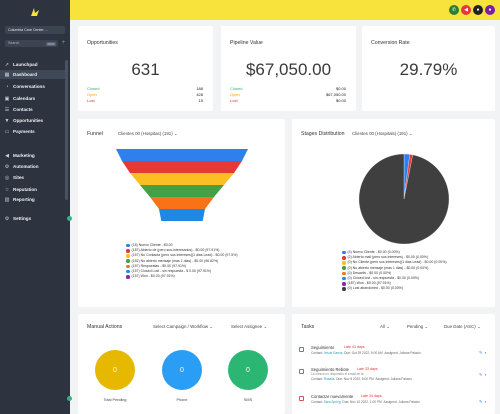 Image resolution: width=500 pixels, height=414 pixels. What do you see at coordinates (69, 218) in the screenshot?
I see `sidebar-collapse-handle` at bounding box center [69, 218].